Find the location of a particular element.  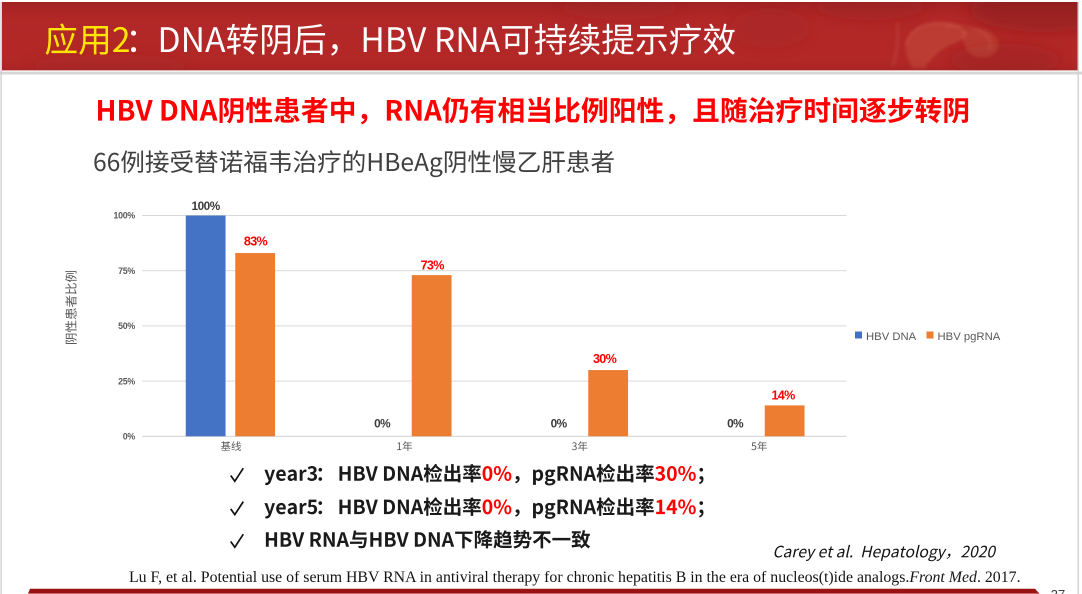

svg-text: 14% is located at coordinates (783, 395).